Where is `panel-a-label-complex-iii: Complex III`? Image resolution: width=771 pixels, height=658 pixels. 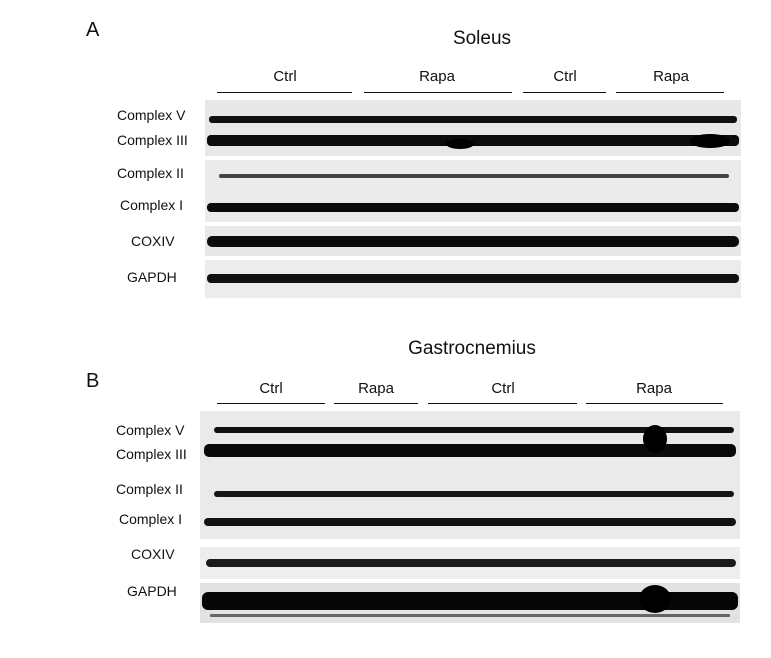 panel-a-label-complex-iii: Complex III is located at coordinates (152, 140).